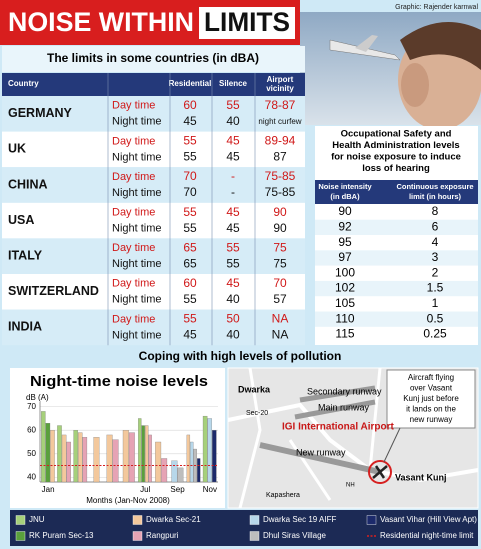 Image resolution: width=481 pixels, height=549 pixels. Describe the element at coordinates (345, 226) in the screenshot. I see `osha-cell: 92` at that location.